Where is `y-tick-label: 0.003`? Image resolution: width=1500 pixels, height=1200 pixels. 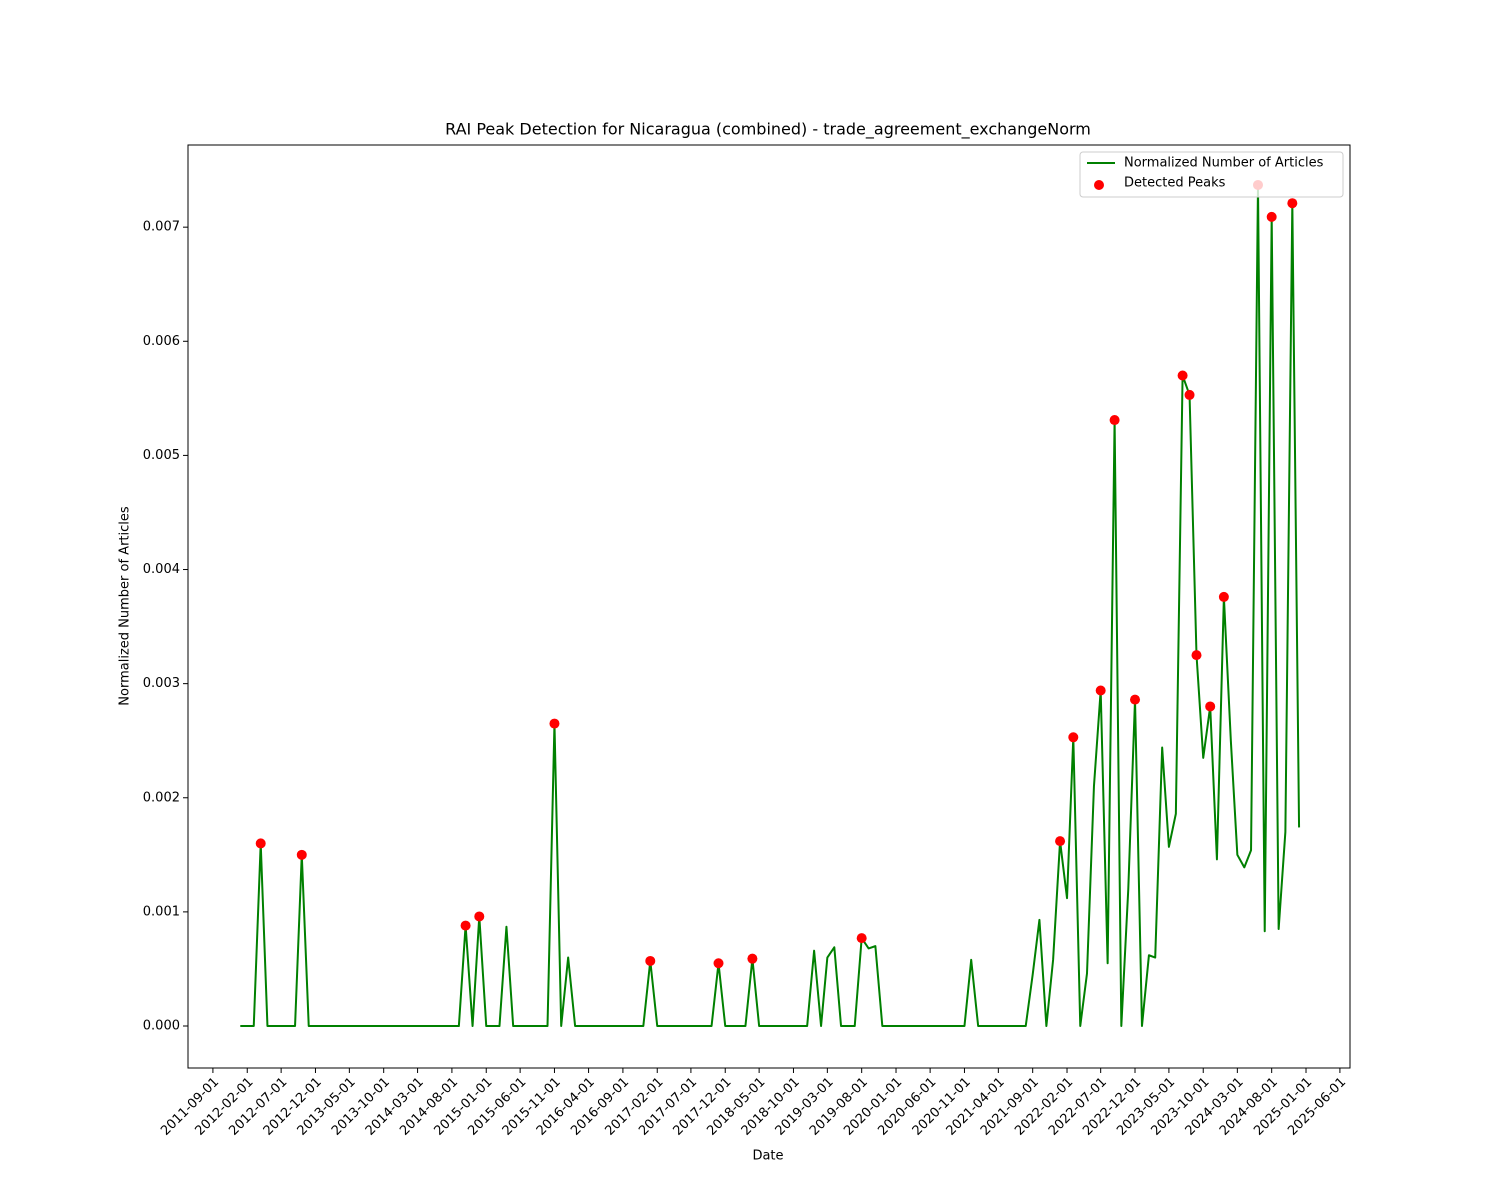
y-tick-label: 0.003 is located at coordinates (161, 683).